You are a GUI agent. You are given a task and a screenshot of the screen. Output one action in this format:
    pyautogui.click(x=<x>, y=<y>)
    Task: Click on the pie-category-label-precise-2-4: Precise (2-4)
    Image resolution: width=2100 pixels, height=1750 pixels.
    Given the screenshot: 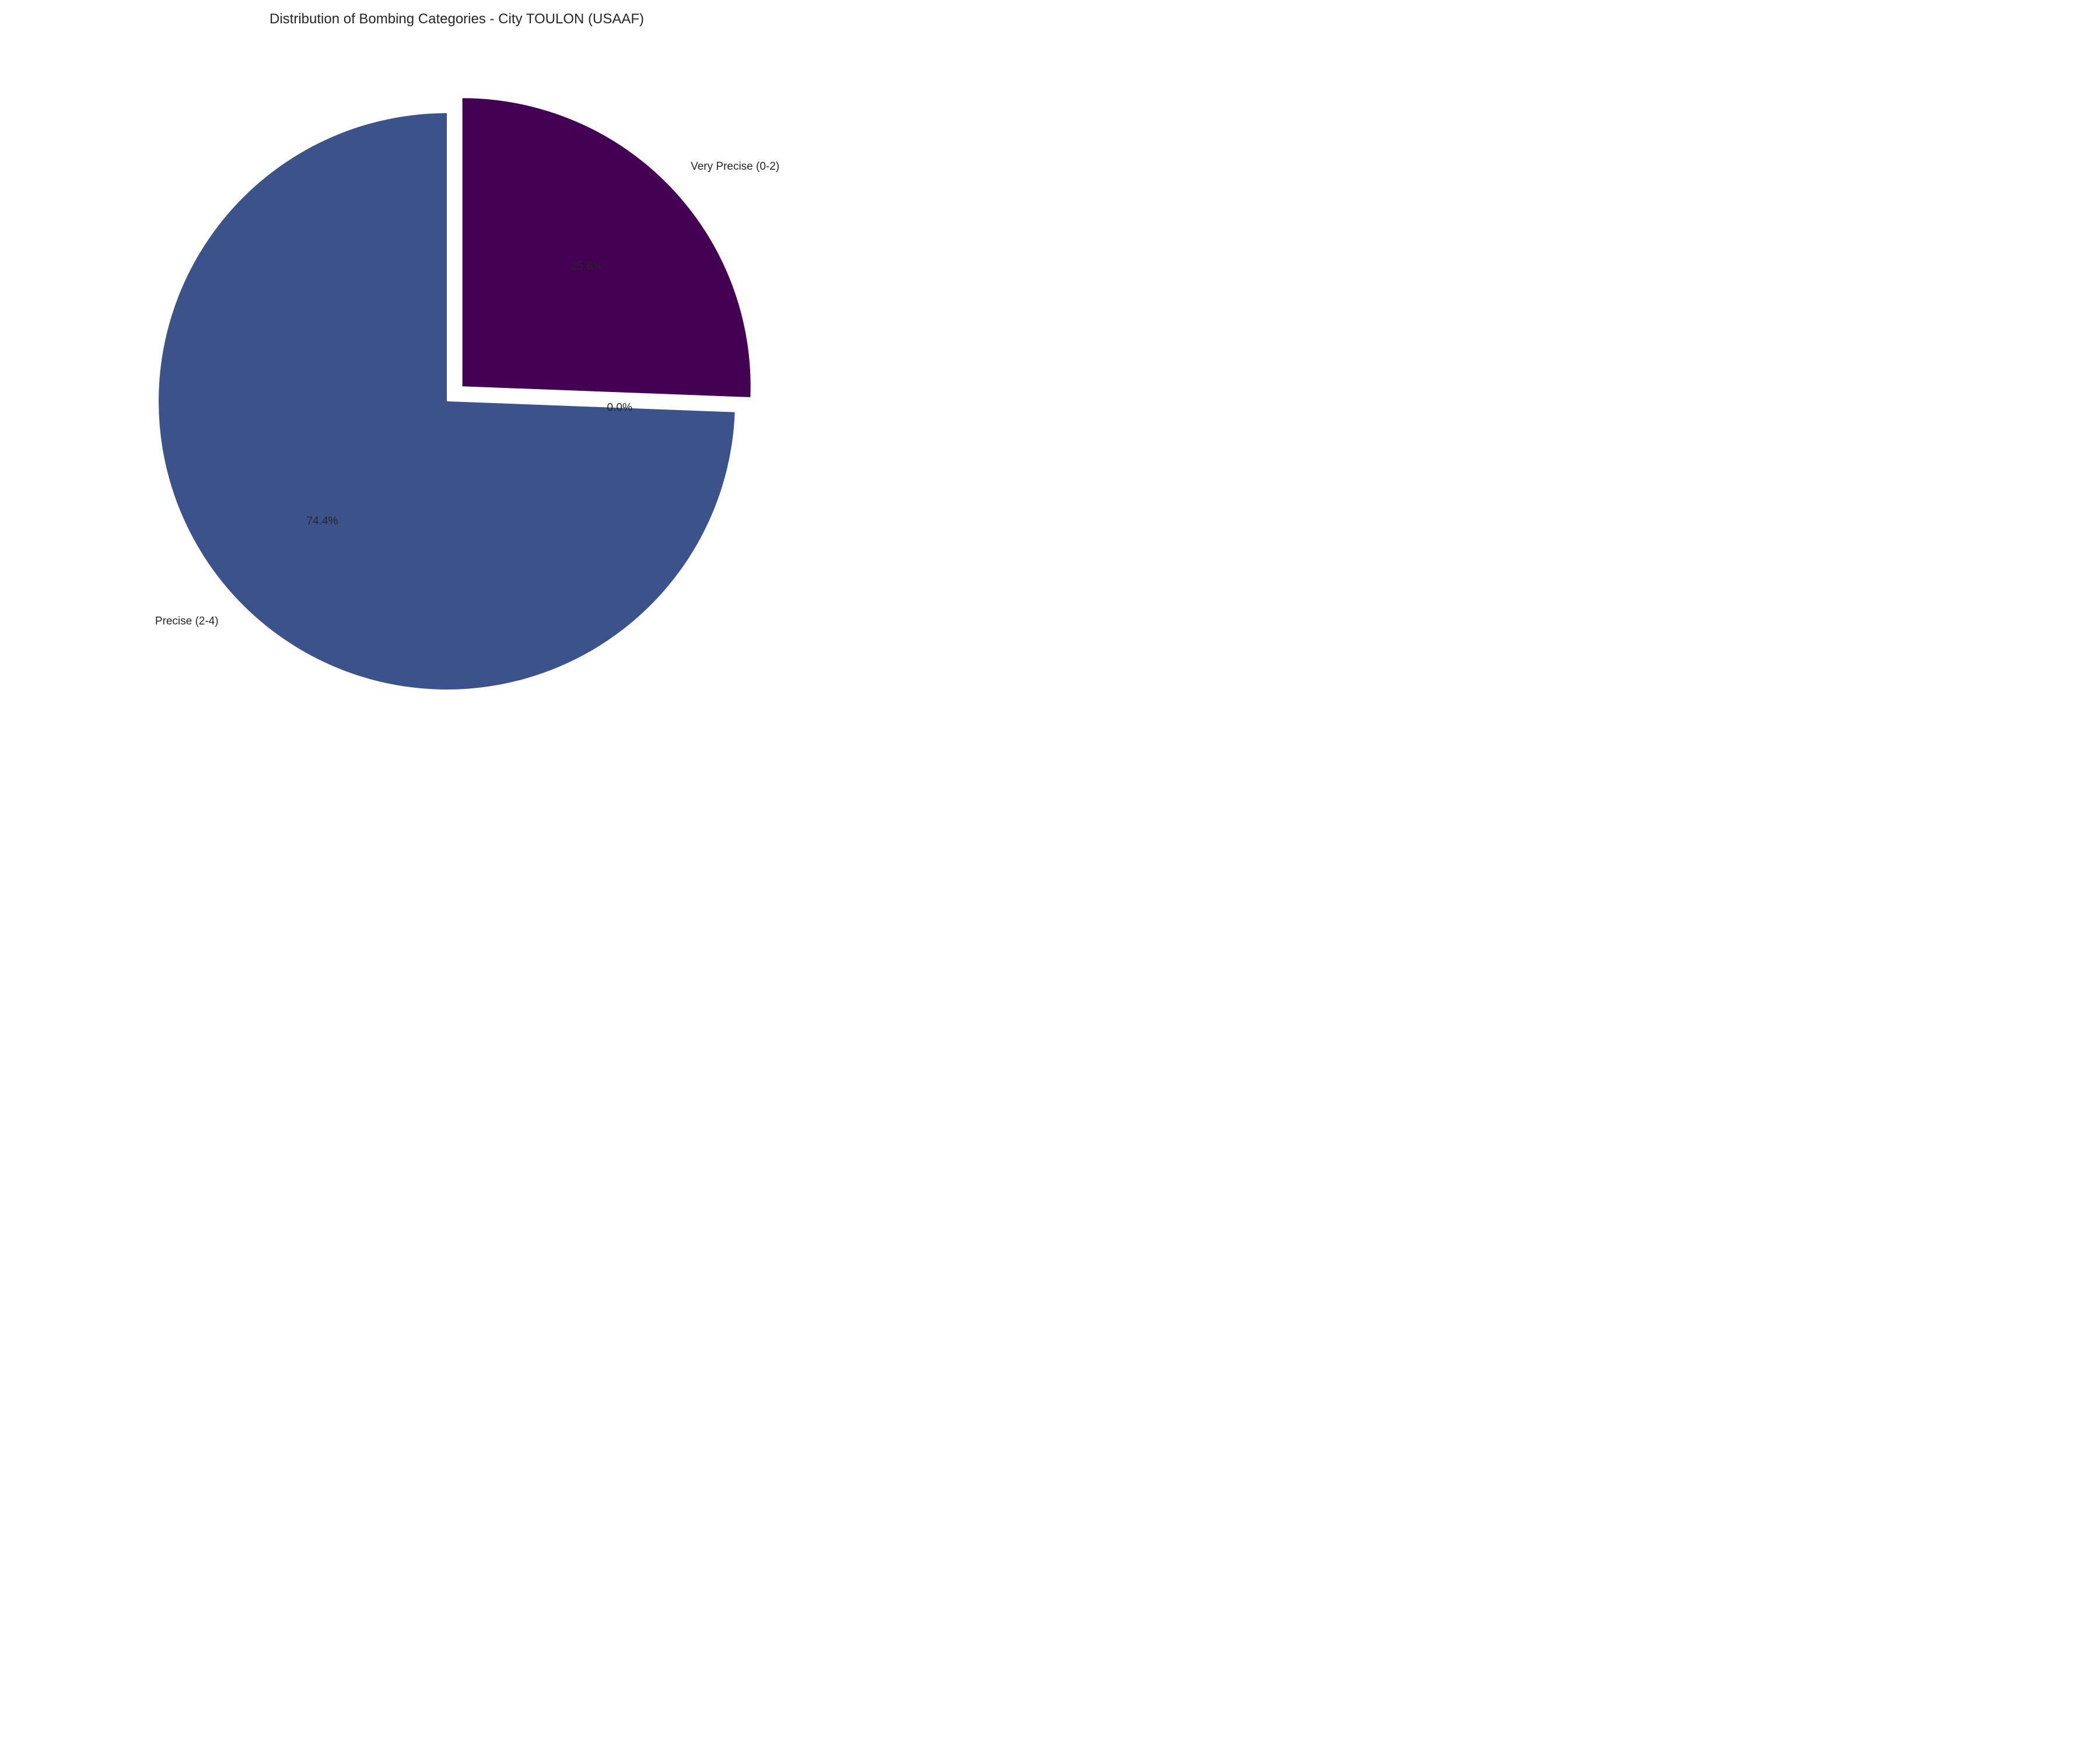 What is the action you would take?
    pyautogui.click(x=187, y=621)
    